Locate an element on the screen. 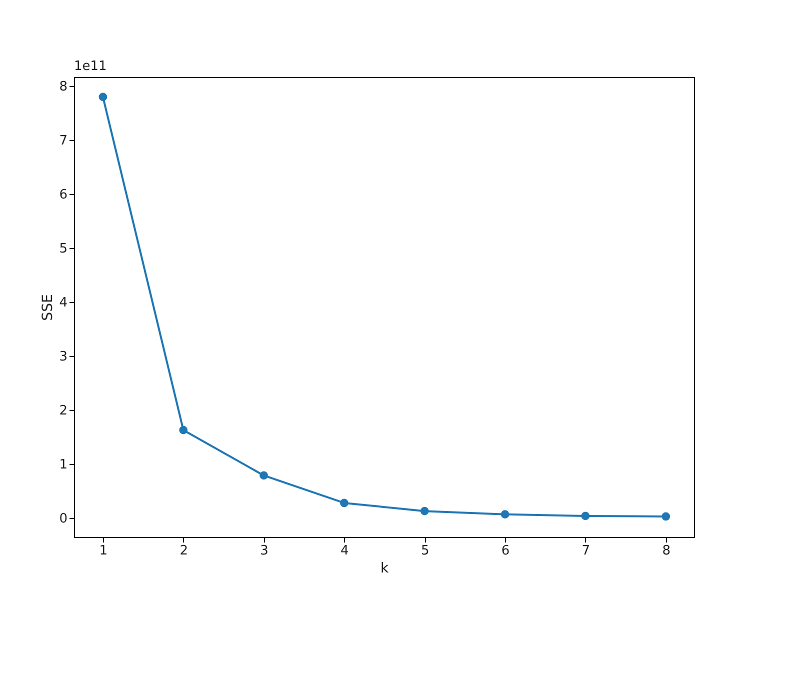 Image resolution: width=800 pixels, height=685 pixels. y-tick-label: 6 is located at coordinates (63, 195).